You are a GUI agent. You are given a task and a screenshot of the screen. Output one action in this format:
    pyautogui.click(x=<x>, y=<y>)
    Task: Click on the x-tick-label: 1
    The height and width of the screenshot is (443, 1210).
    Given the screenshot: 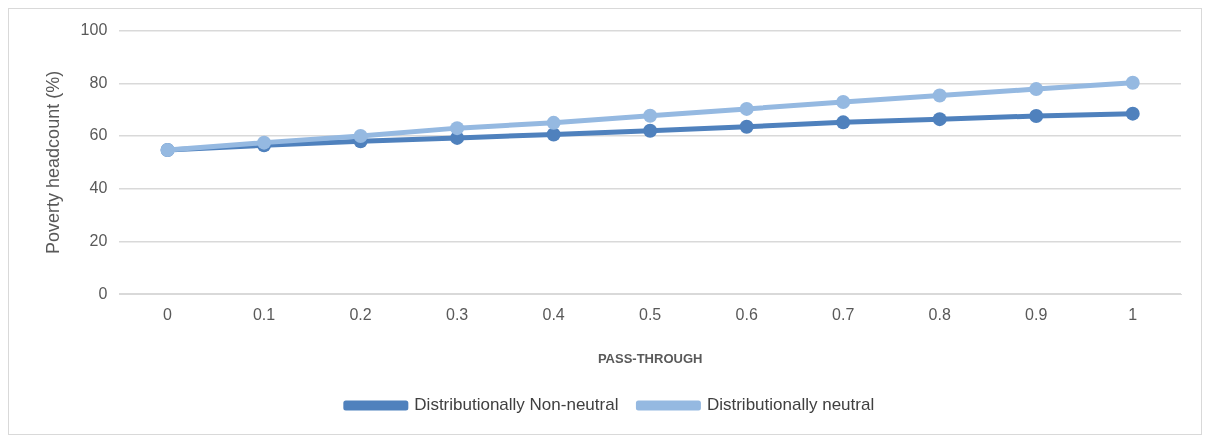 What is the action you would take?
    pyautogui.click(x=1133, y=315)
    